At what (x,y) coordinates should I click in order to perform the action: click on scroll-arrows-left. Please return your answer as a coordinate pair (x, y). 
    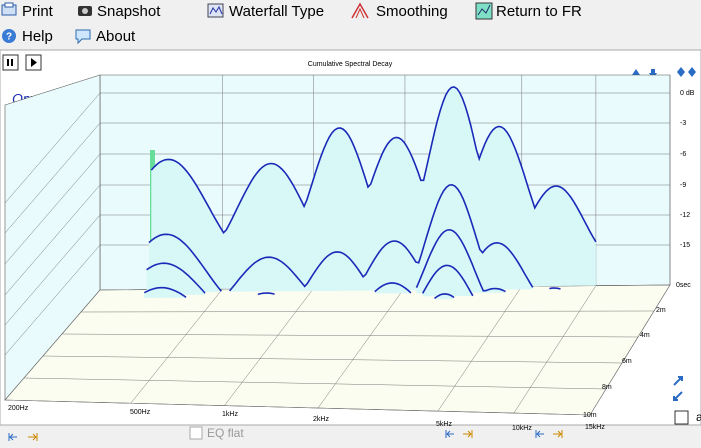
    Looking at the image, I should click on (23, 437).